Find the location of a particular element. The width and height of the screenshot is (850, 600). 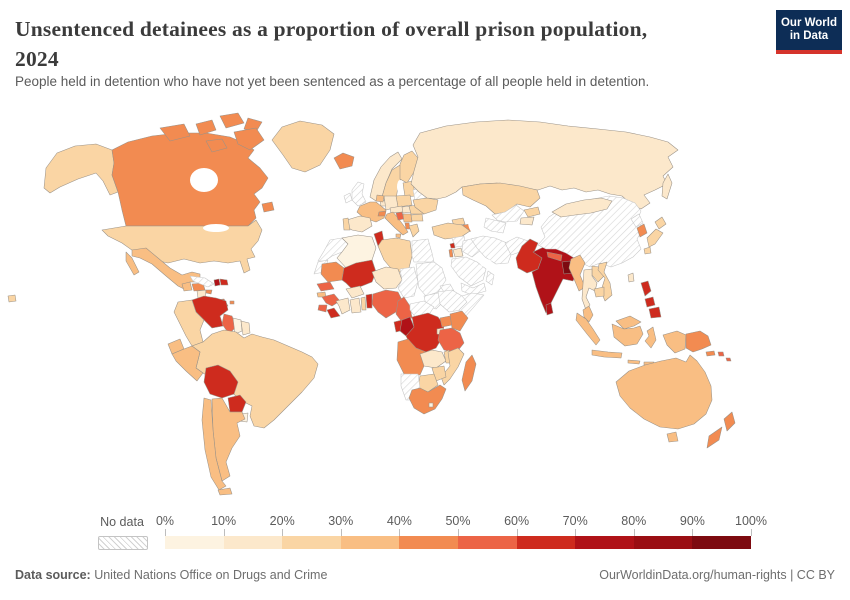

country-sri-lanka is located at coordinates (549, 309).